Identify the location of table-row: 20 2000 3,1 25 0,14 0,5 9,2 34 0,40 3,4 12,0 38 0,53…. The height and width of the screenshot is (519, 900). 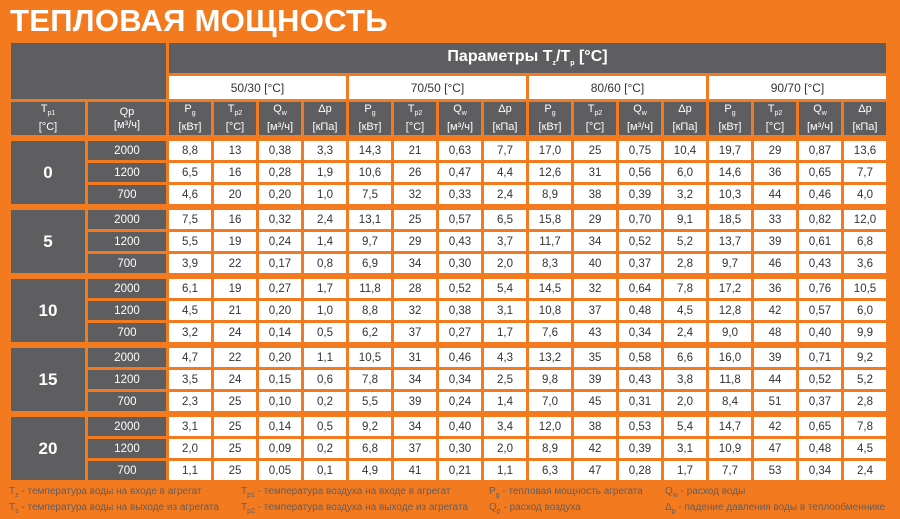
(448, 447).